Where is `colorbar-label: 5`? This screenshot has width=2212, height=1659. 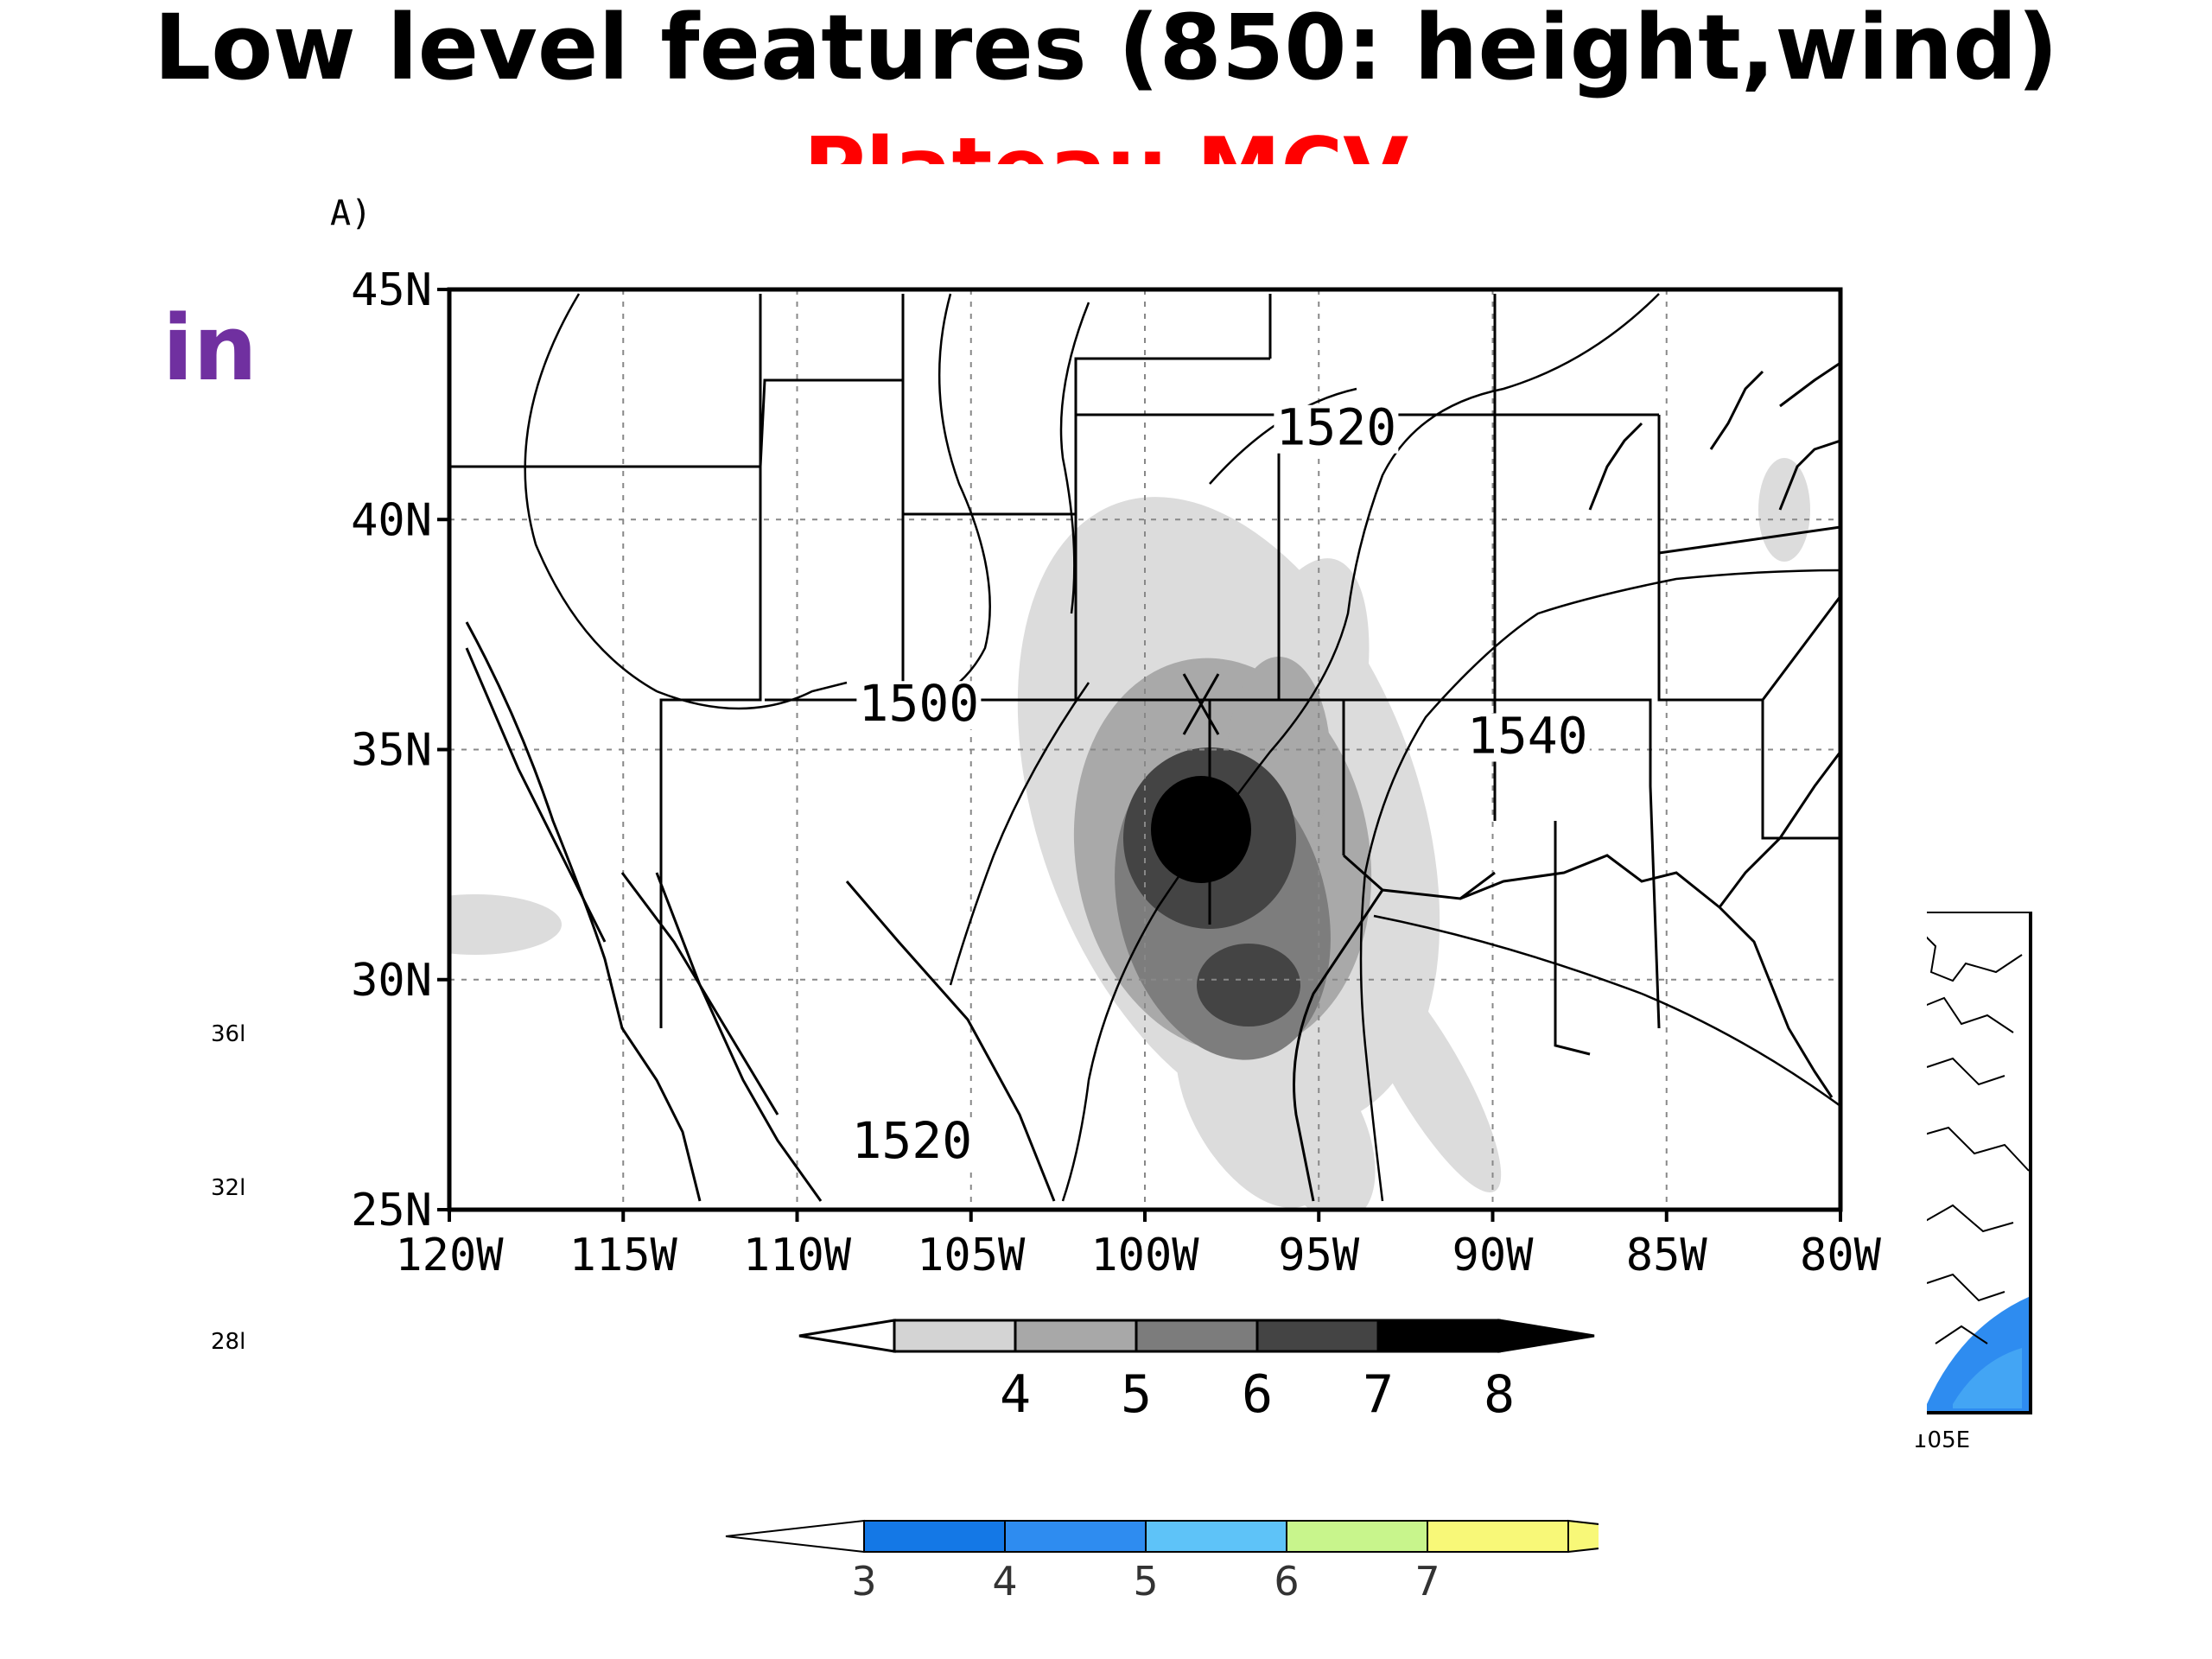 colorbar-label: 5 is located at coordinates (1136, 1394).